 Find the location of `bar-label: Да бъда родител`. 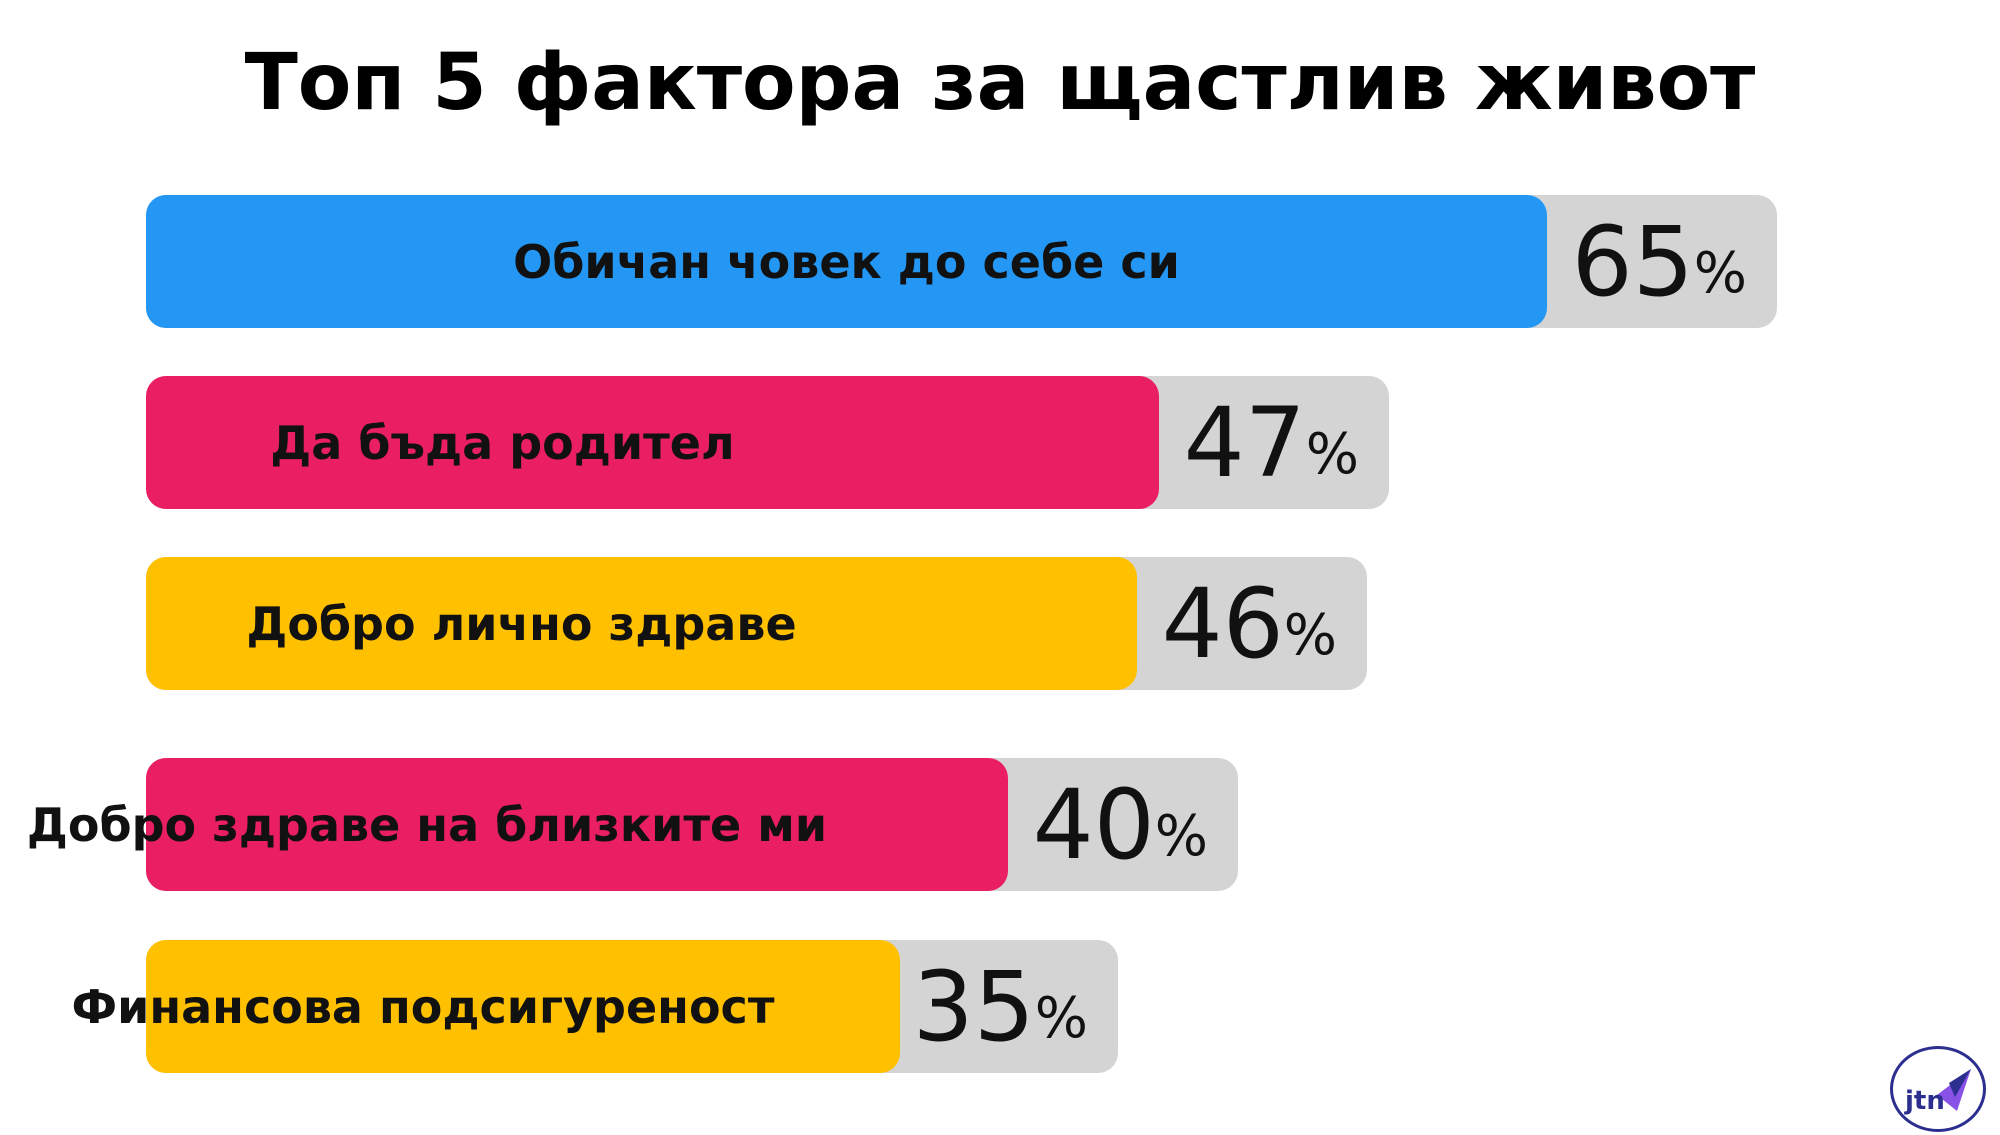

bar-label: Да бъда родител is located at coordinates (502, 442).